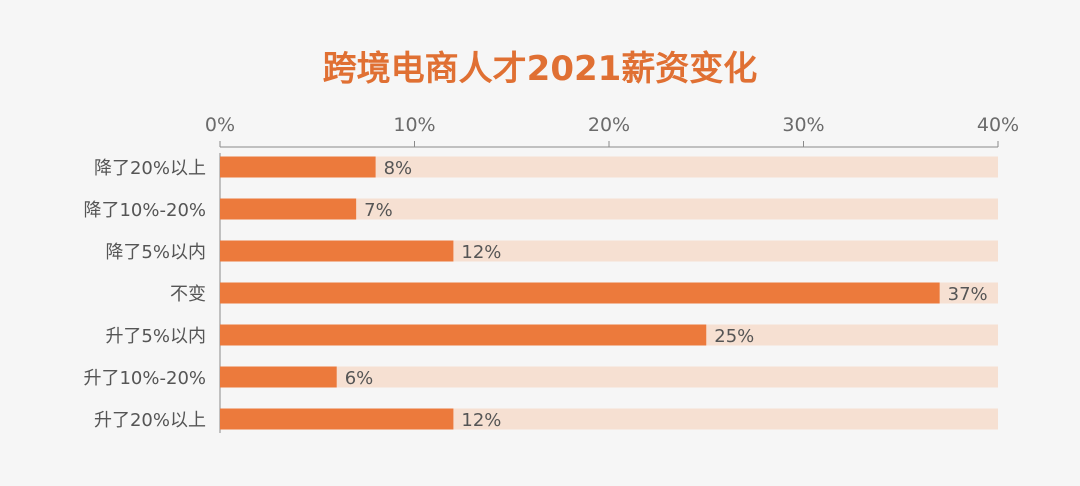 The height and width of the screenshot is (486, 1080). What do you see at coordinates (734, 336) in the screenshot?
I see `value-label: 25%` at bounding box center [734, 336].